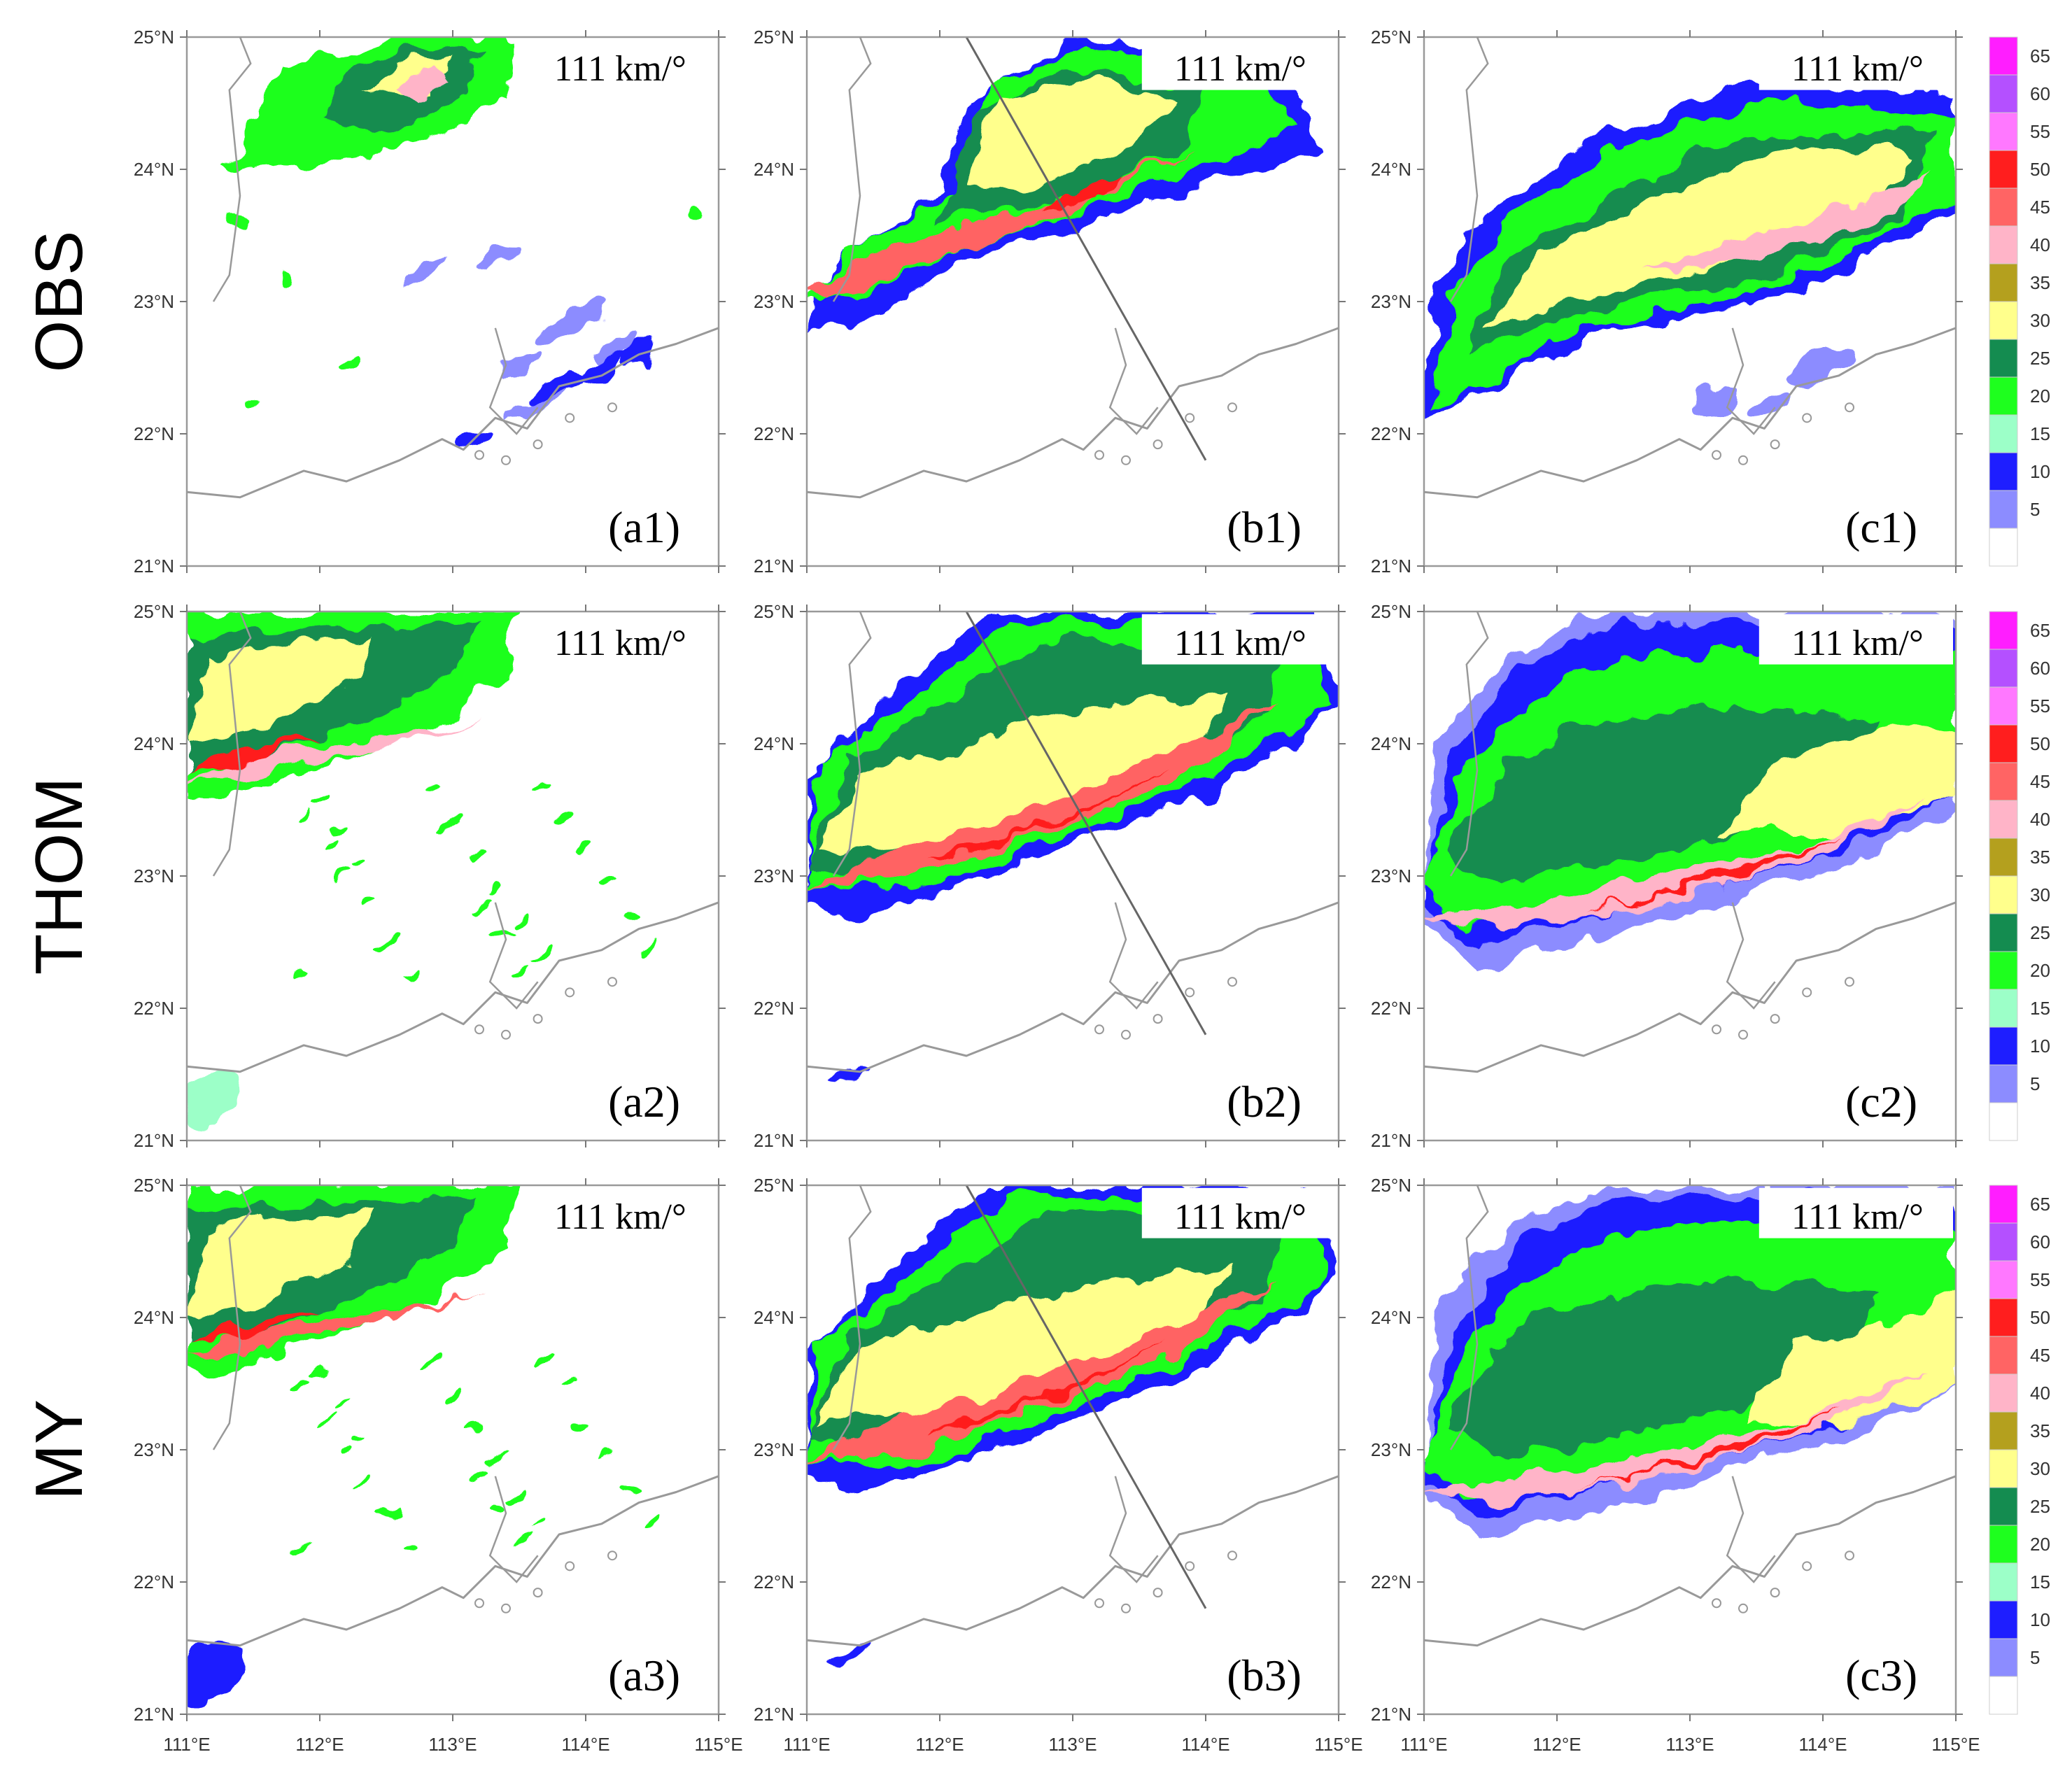  What do you see at coordinates (2040, 894) in the screenshot?
I see `colorbar-label: 30` at bounding box center [2040, 894].